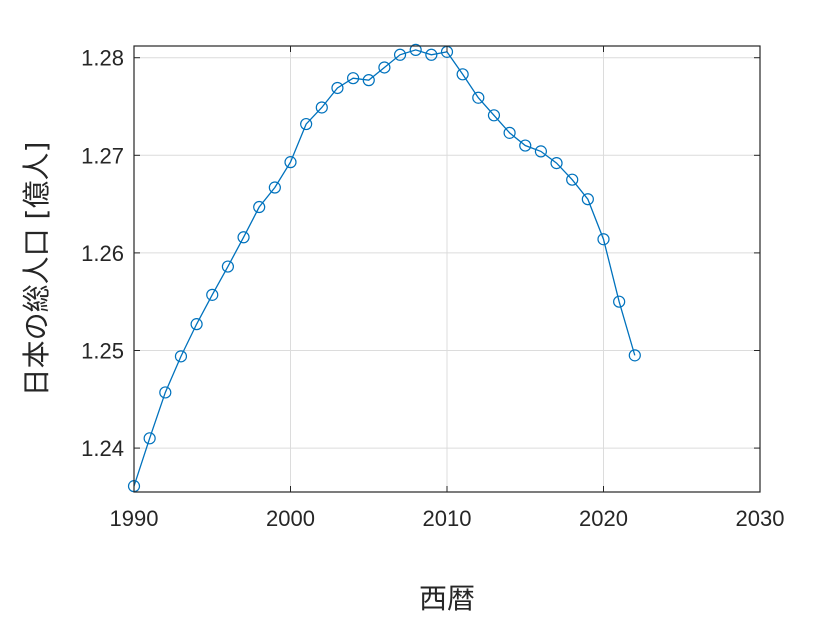  Describe the element at coordinates (102, 448) in the screenshot. I see `y-tick-label: 1.24` at that location.